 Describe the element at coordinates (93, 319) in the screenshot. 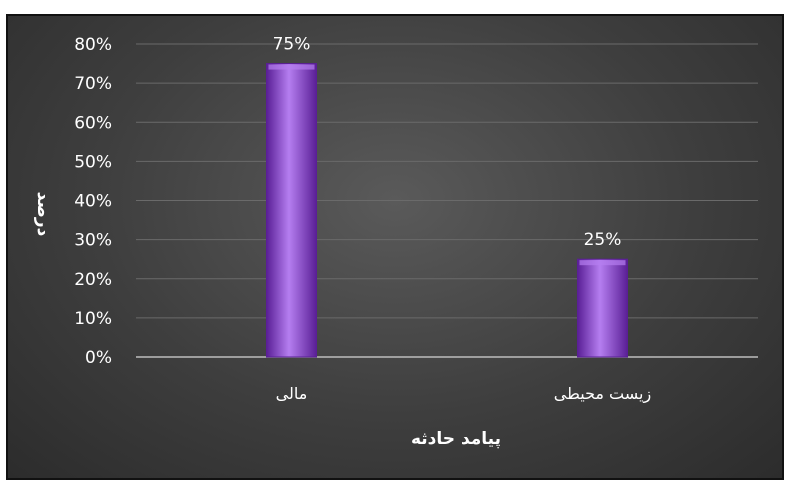

I see `y-tick-label: 10%` at that location.